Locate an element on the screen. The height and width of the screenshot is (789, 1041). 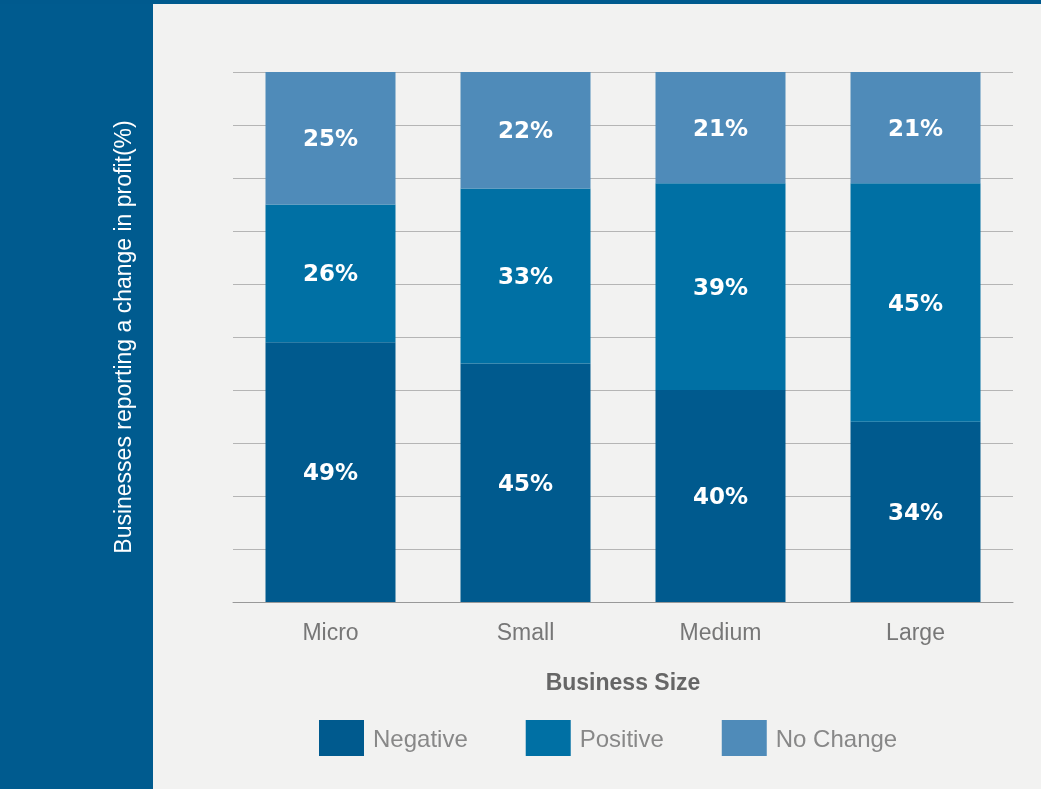
data-label: 49% is located at coordinates (330, 472).